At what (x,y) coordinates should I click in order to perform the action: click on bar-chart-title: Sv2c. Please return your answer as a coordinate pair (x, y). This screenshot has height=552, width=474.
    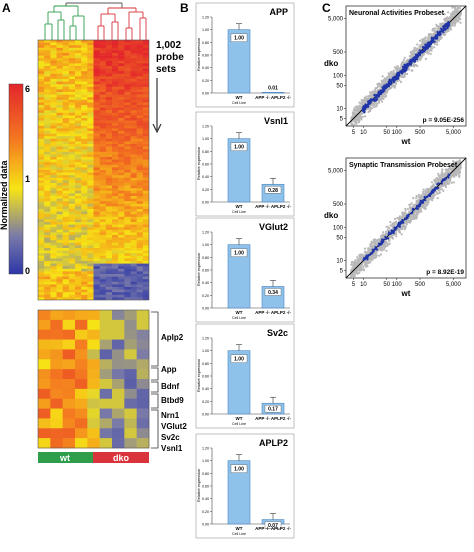
    Looking at the image, I should click on (277, 333).